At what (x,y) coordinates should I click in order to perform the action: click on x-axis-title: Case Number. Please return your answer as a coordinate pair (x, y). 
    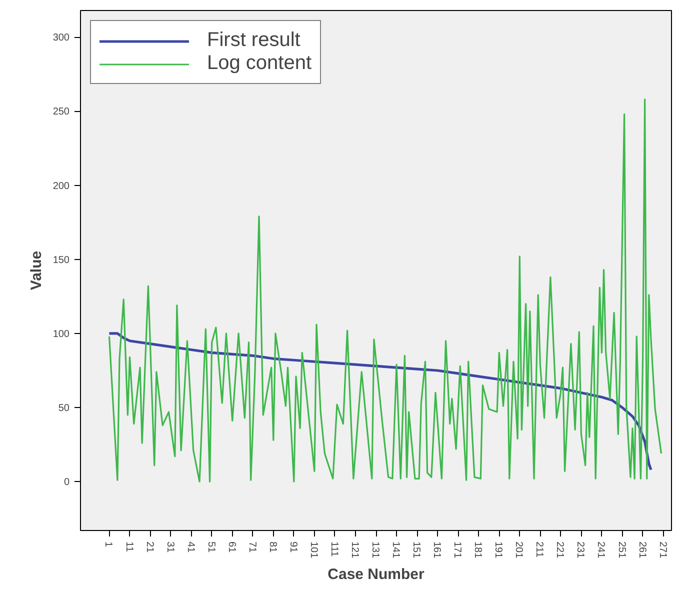
    Looking at the image, I should click on (376, 575).